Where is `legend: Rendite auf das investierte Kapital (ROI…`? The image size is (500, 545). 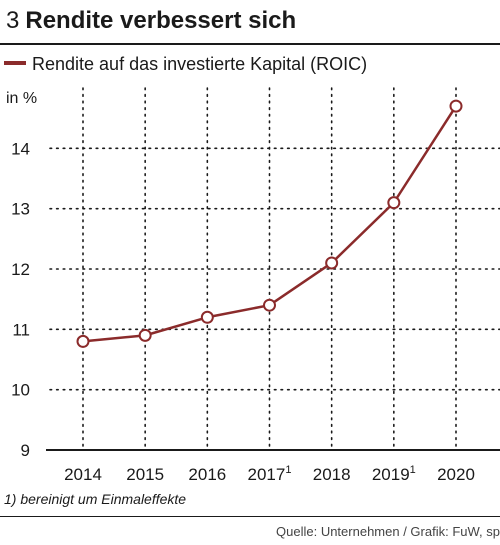 legend: Rendite auf das investierte Kapital (ROI… is located at coordinates (185, 64).